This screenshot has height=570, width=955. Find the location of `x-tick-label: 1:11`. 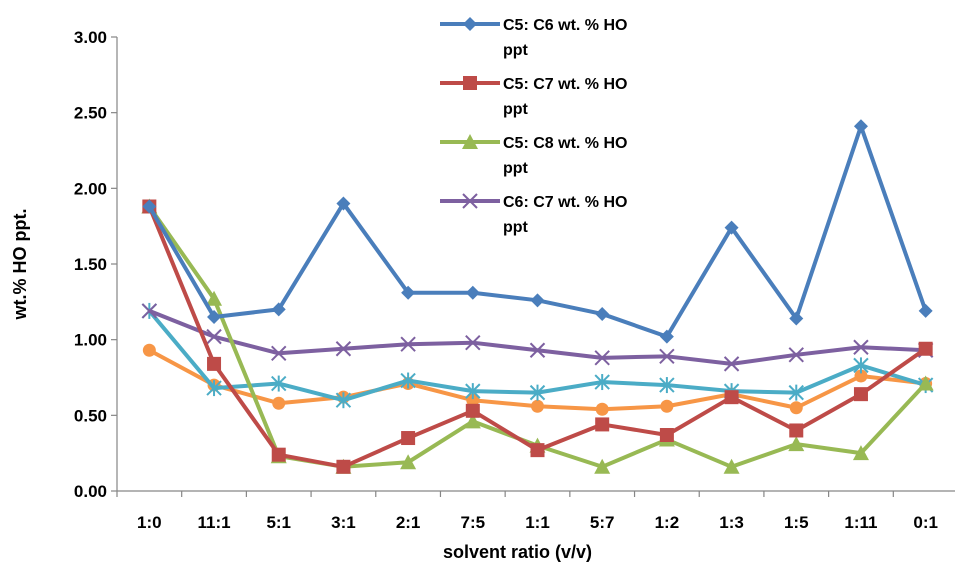

x-tick-label: 1:11 is located at coordinates (860, 522).